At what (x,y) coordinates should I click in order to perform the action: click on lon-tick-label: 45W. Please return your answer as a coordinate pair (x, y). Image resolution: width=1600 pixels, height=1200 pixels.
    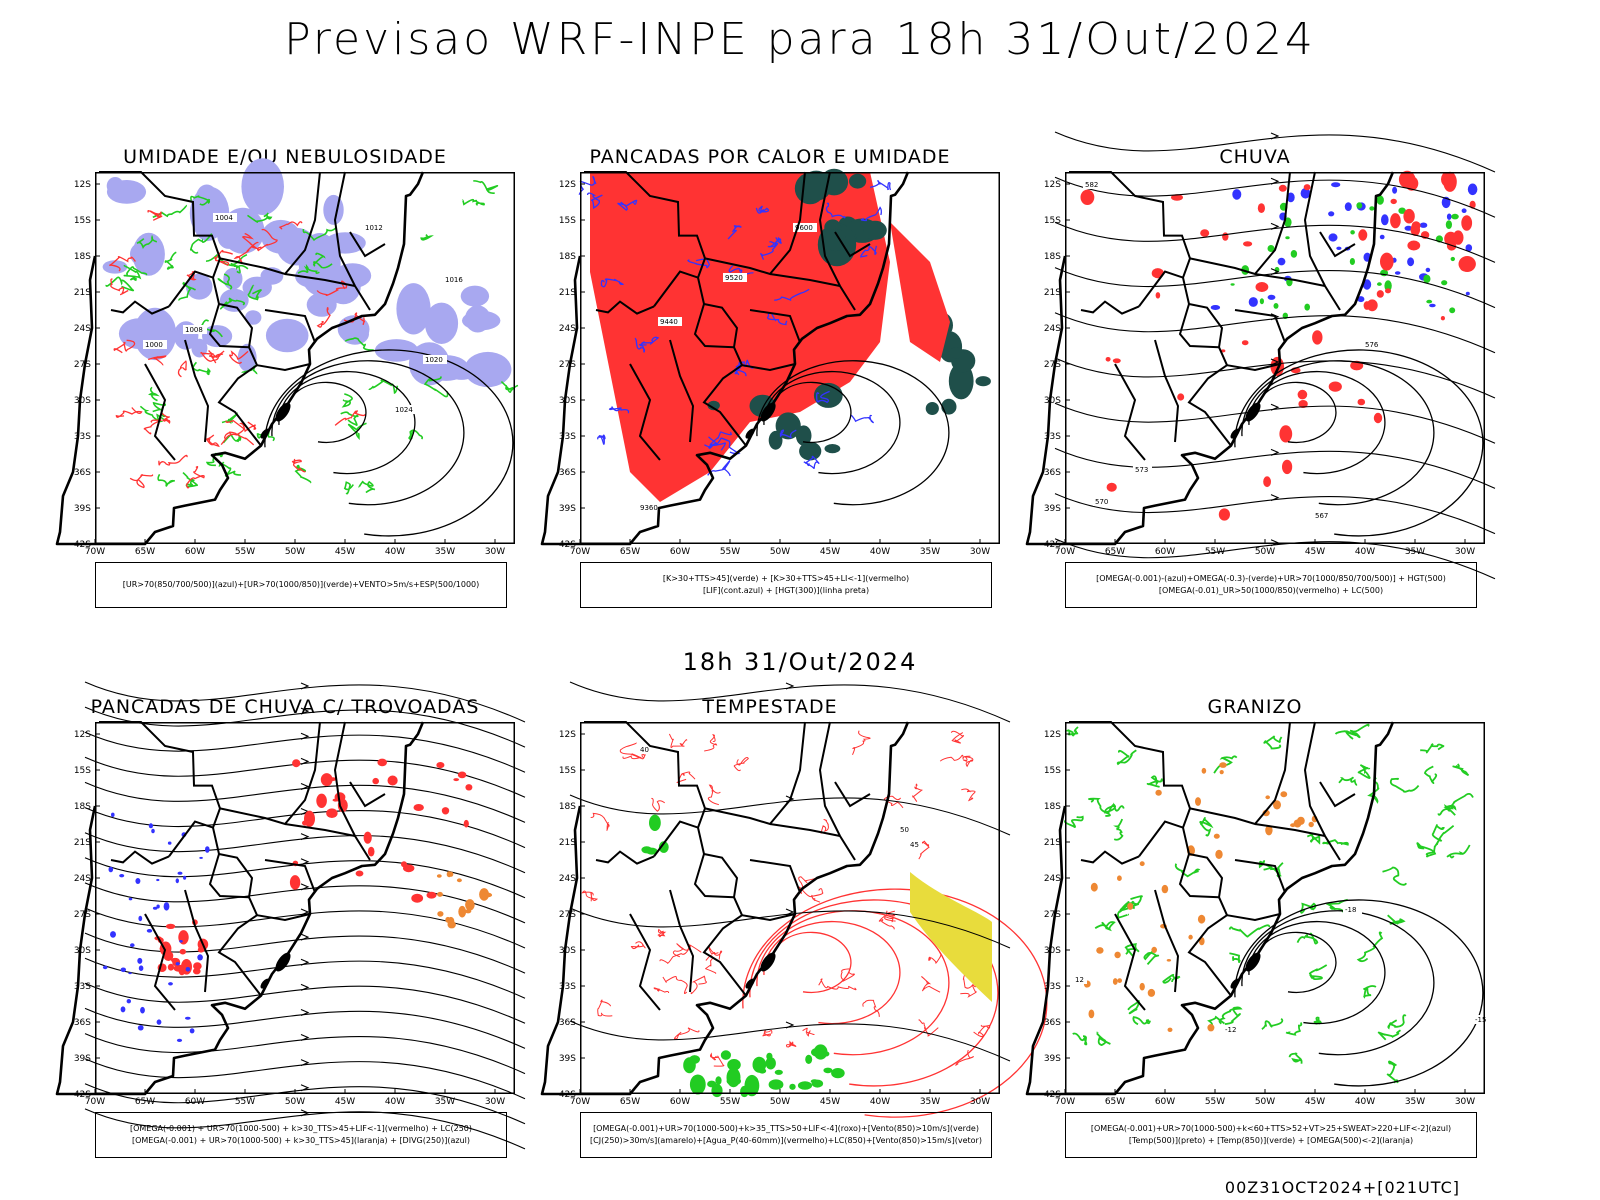
    Looking at the image, I should click on (830, 1102).